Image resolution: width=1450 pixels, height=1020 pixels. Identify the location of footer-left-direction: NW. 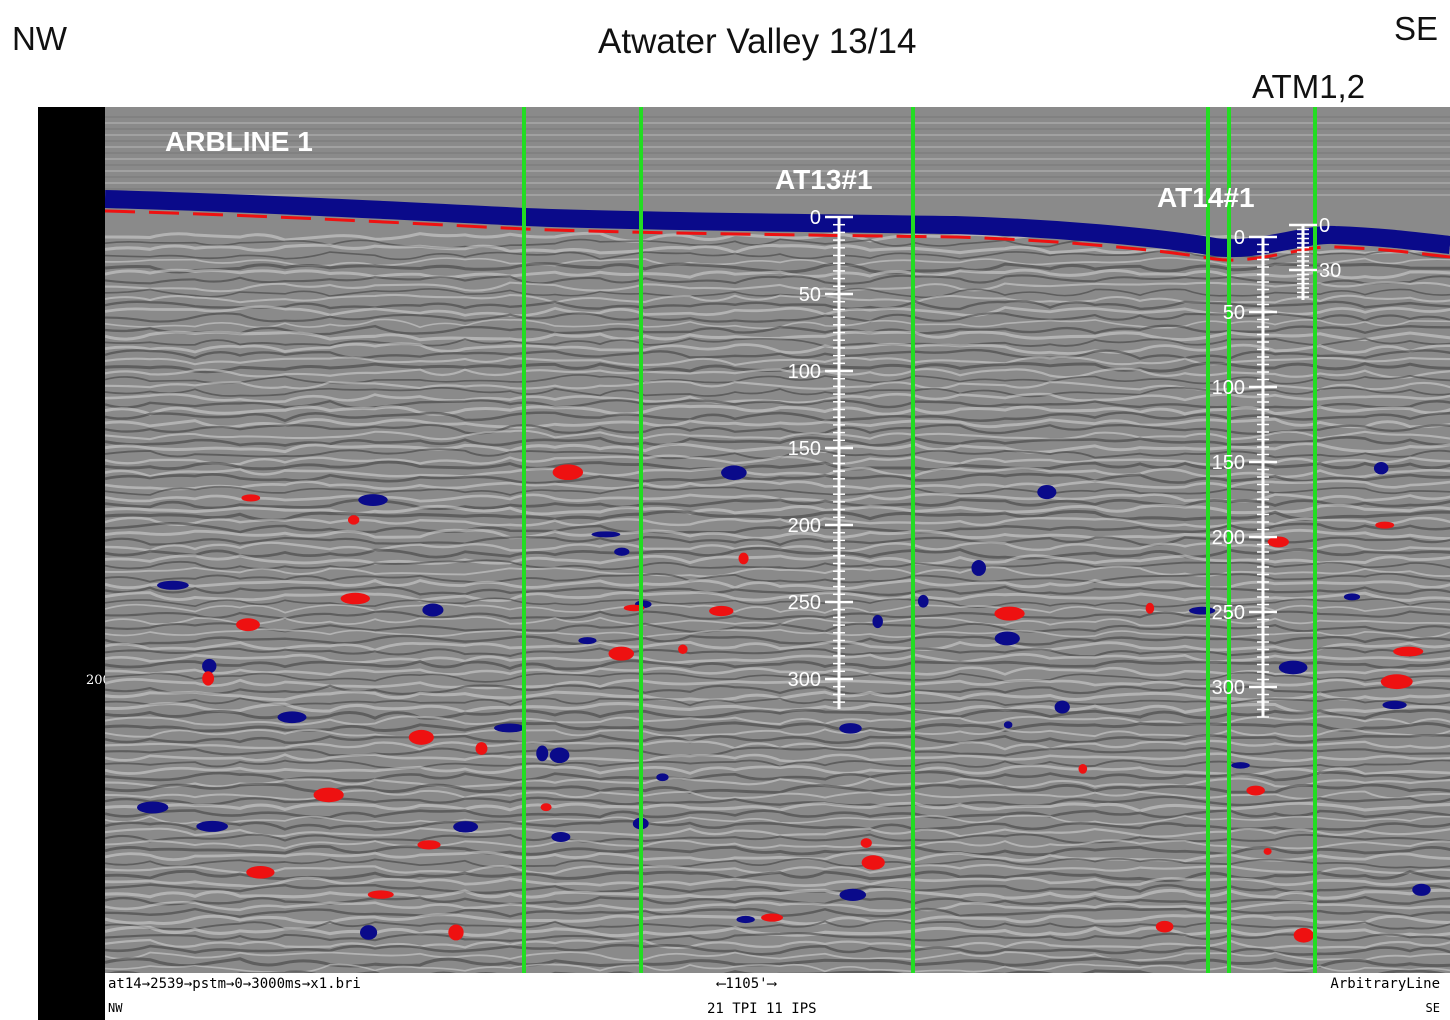
(115, 1008).